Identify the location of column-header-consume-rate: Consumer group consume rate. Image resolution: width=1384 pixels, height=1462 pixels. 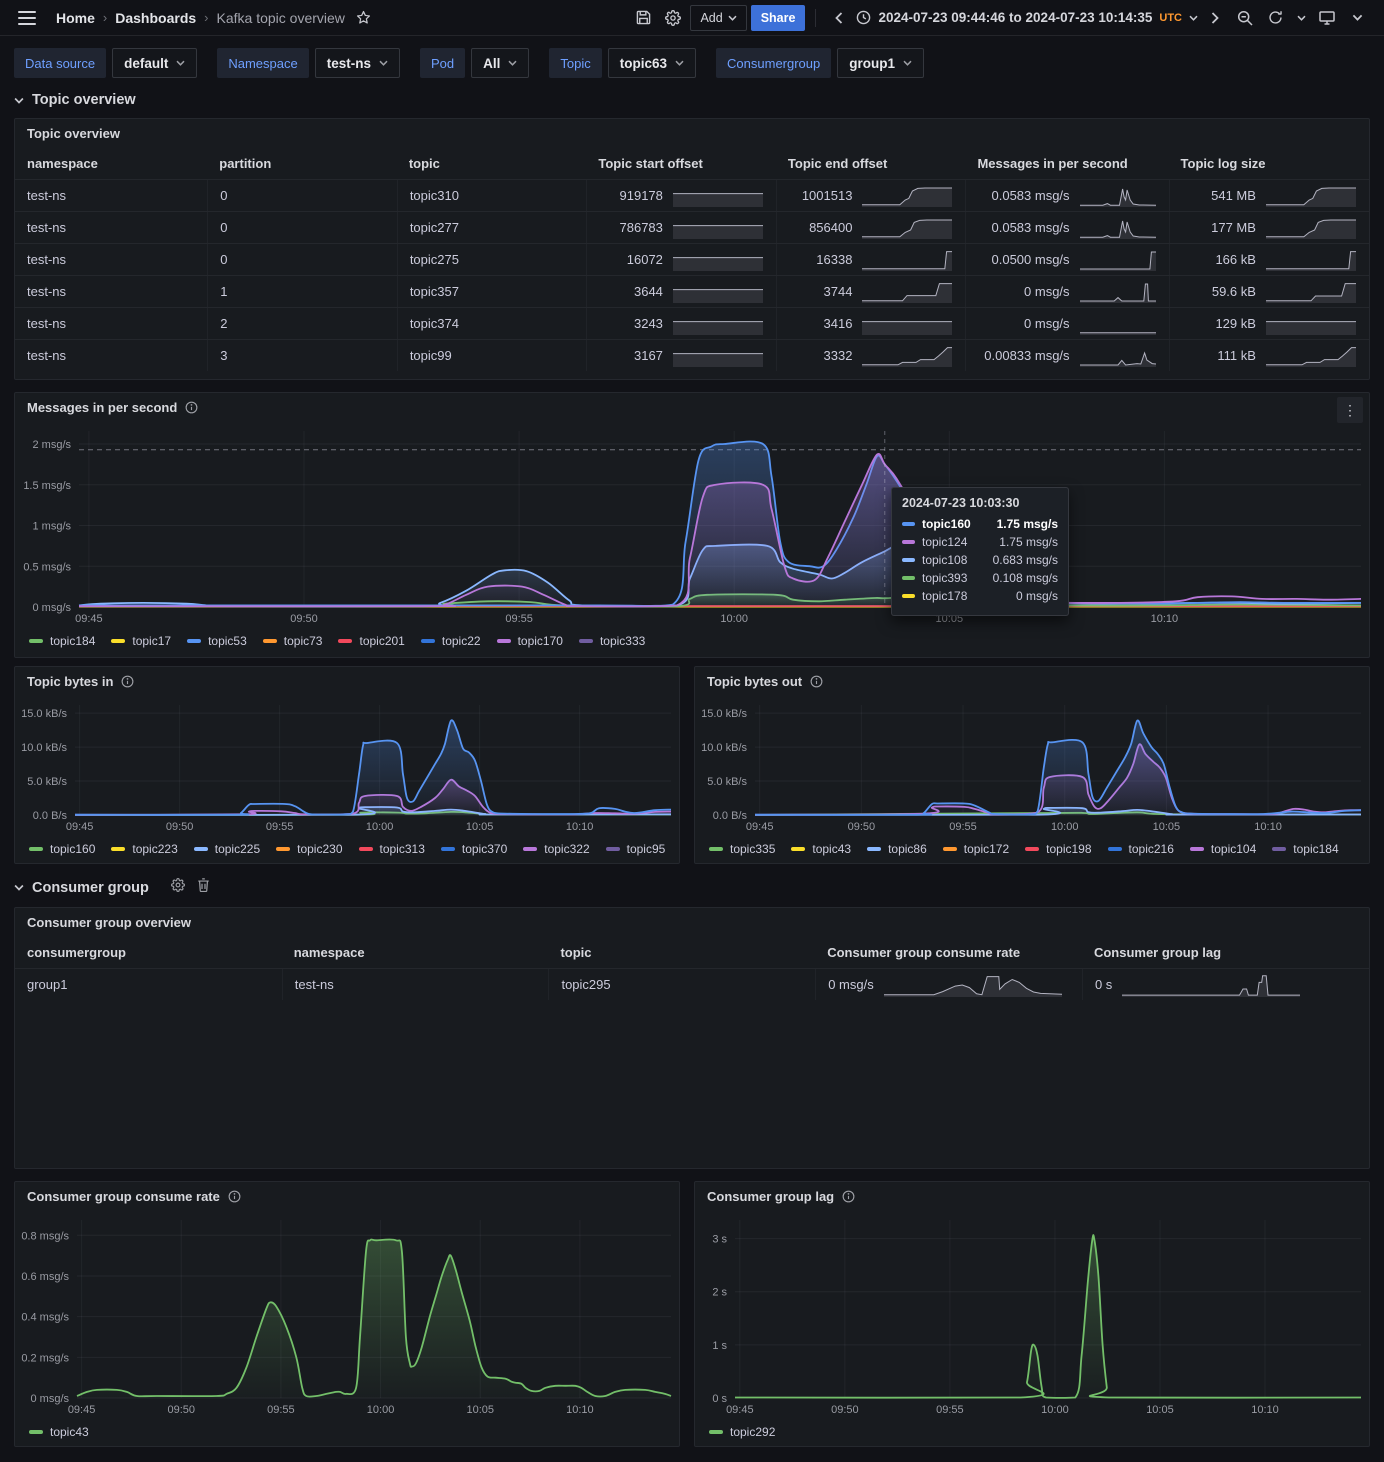
(924, 952).